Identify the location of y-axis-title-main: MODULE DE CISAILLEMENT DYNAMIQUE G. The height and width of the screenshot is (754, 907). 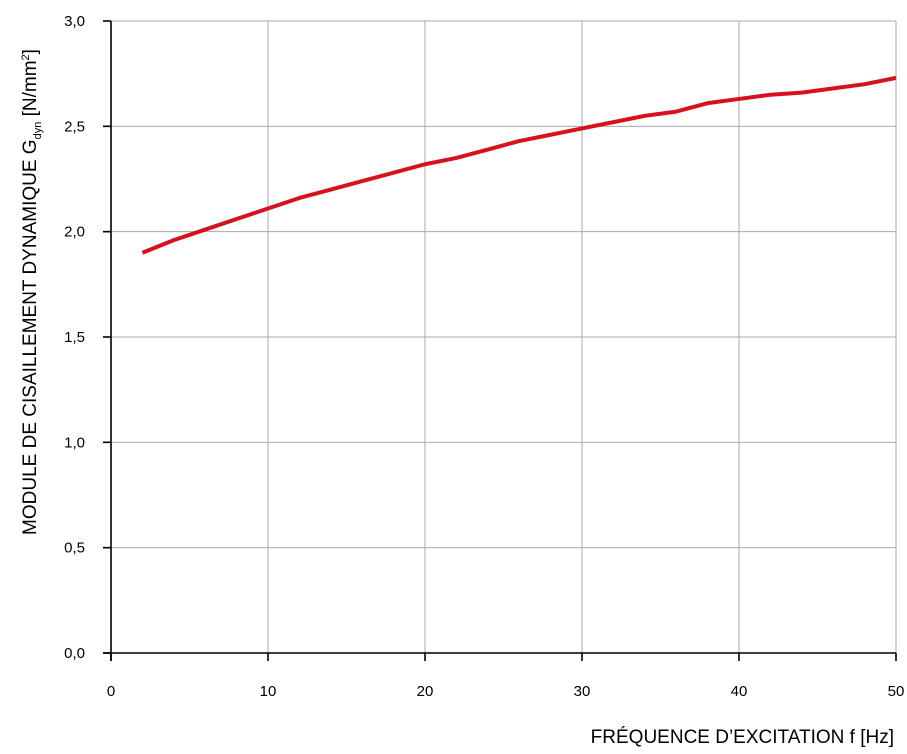
(30, 337).